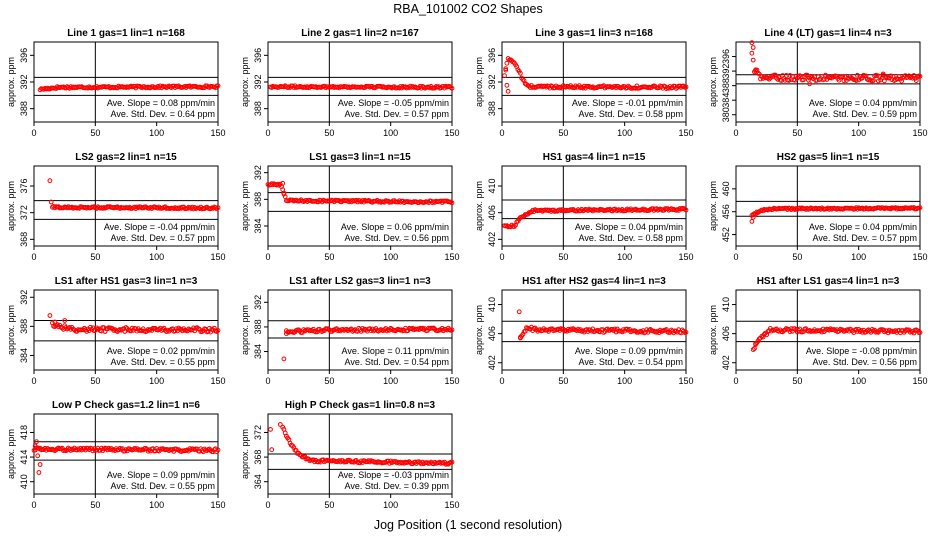 This screenshot has width=936, height=540. Describe the element at coordinates (865, 114) in the screenshot. I see `std-annotation: Ave. Std. Dev. = 0.59 ppm` at that location.